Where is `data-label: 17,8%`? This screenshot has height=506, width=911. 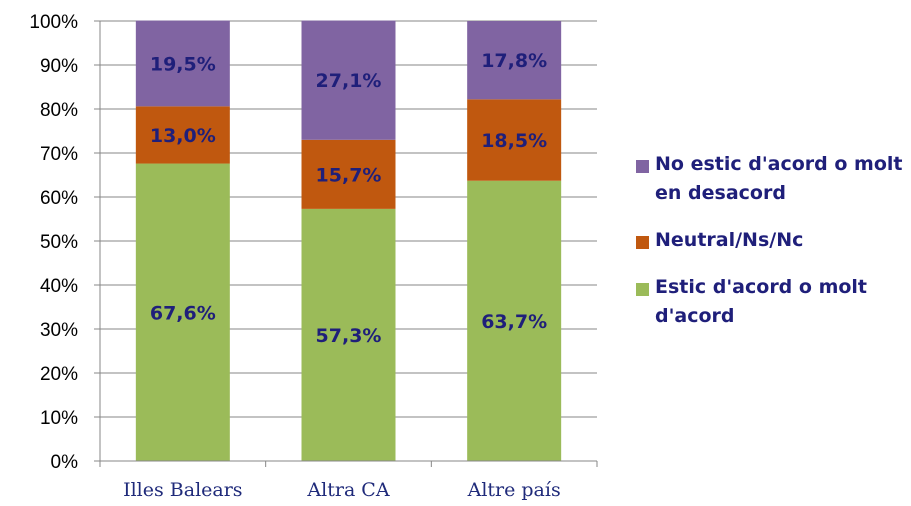 data-label: 17,8% is located at coordinates (514, 61).